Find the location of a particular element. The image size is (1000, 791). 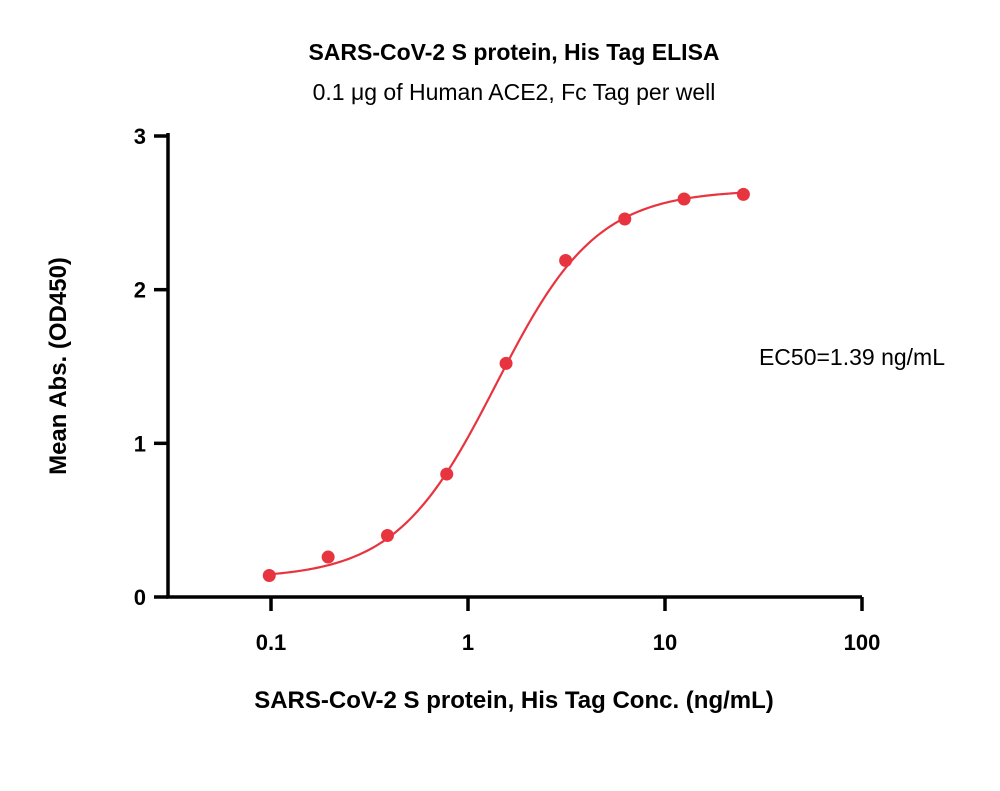

x-tick-label: 0.1 is located at coordinates (271, 642).